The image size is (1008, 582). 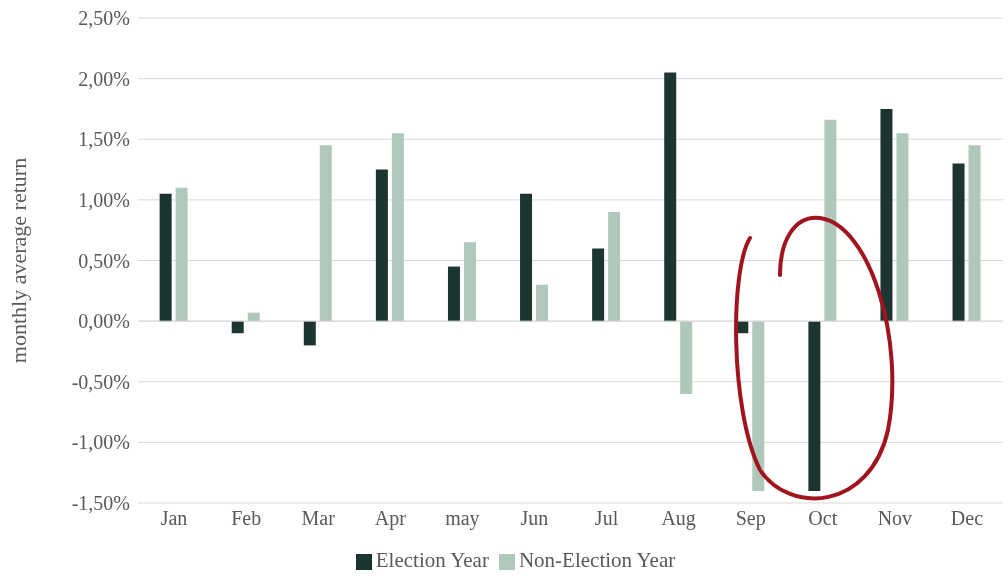 I want to click on legend-label: Non-Election Year, so click(x=597, y=560).